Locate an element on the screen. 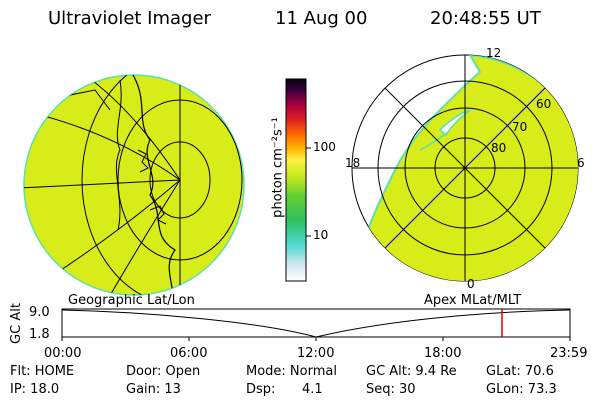 Image resolution: width=600 pixels, height=400 pixels. mlt-label-6: 6 is located at coordinates (581, 163).